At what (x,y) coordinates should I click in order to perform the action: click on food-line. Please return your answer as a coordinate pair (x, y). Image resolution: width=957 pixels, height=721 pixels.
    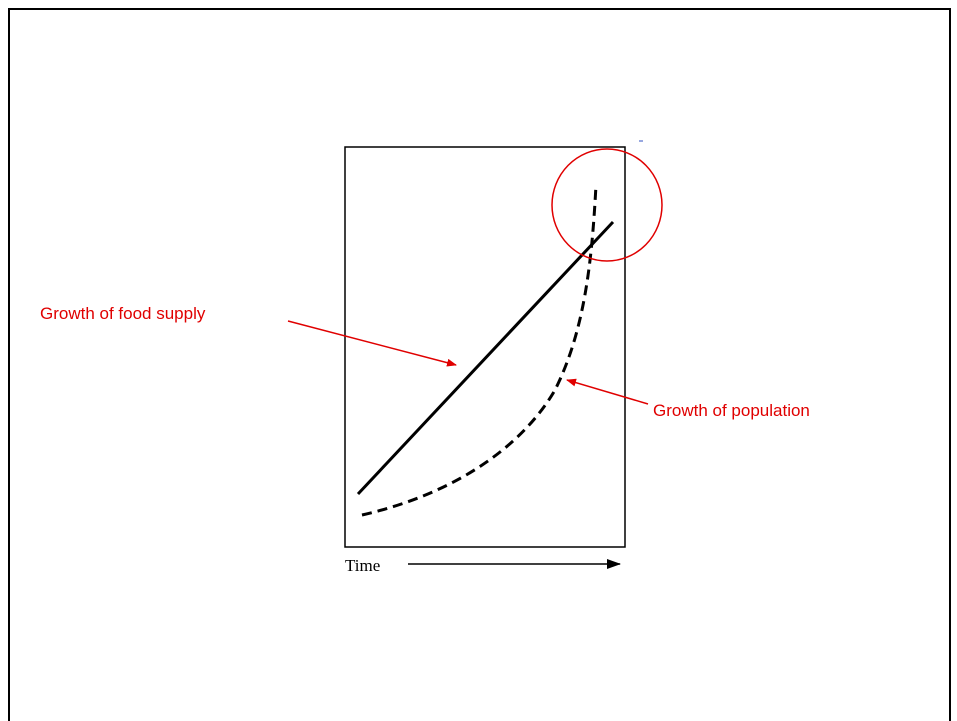
    Looking at the image, I should click on (485, 358).